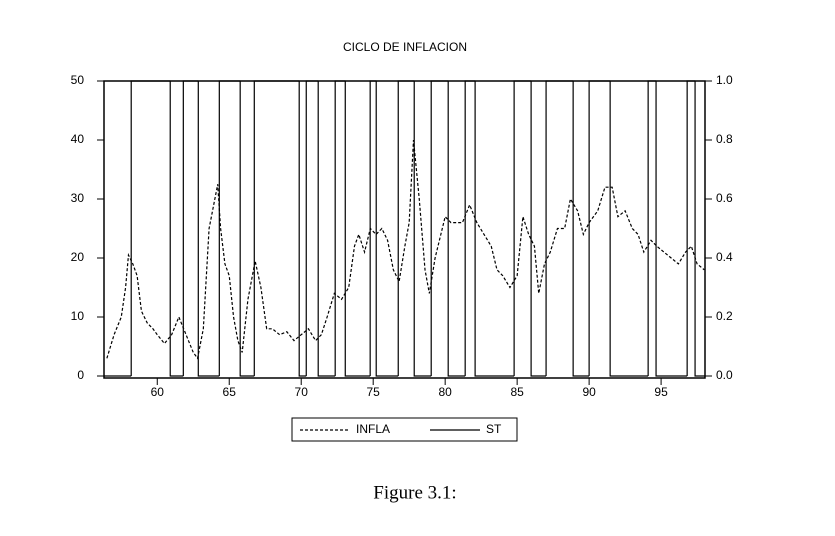 Image resolution: width=835 pixels, height=536 pixels. Describe the element at coordinates (589, 392) in the screenshot. I see `x-tick-label: 90` at that location.